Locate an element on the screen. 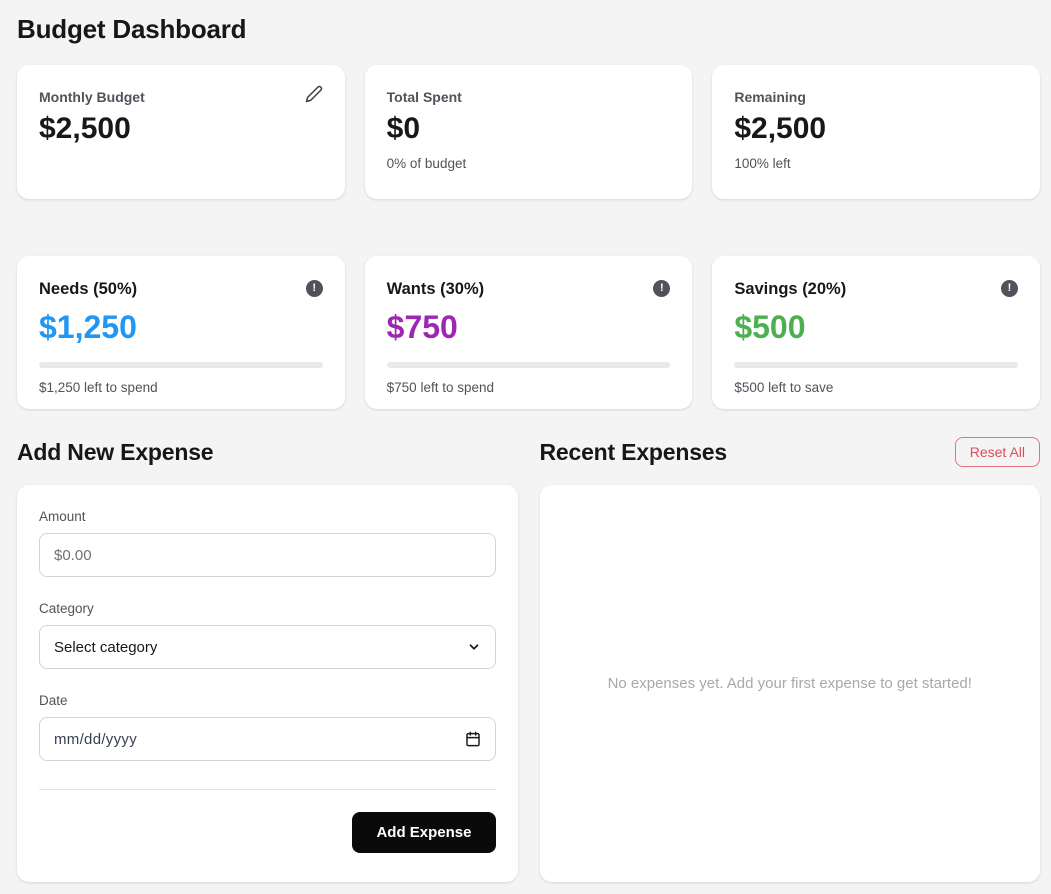  wants-card: Wants (30%) ! $750 $750 left to spend is located at coordinates (528, 332).